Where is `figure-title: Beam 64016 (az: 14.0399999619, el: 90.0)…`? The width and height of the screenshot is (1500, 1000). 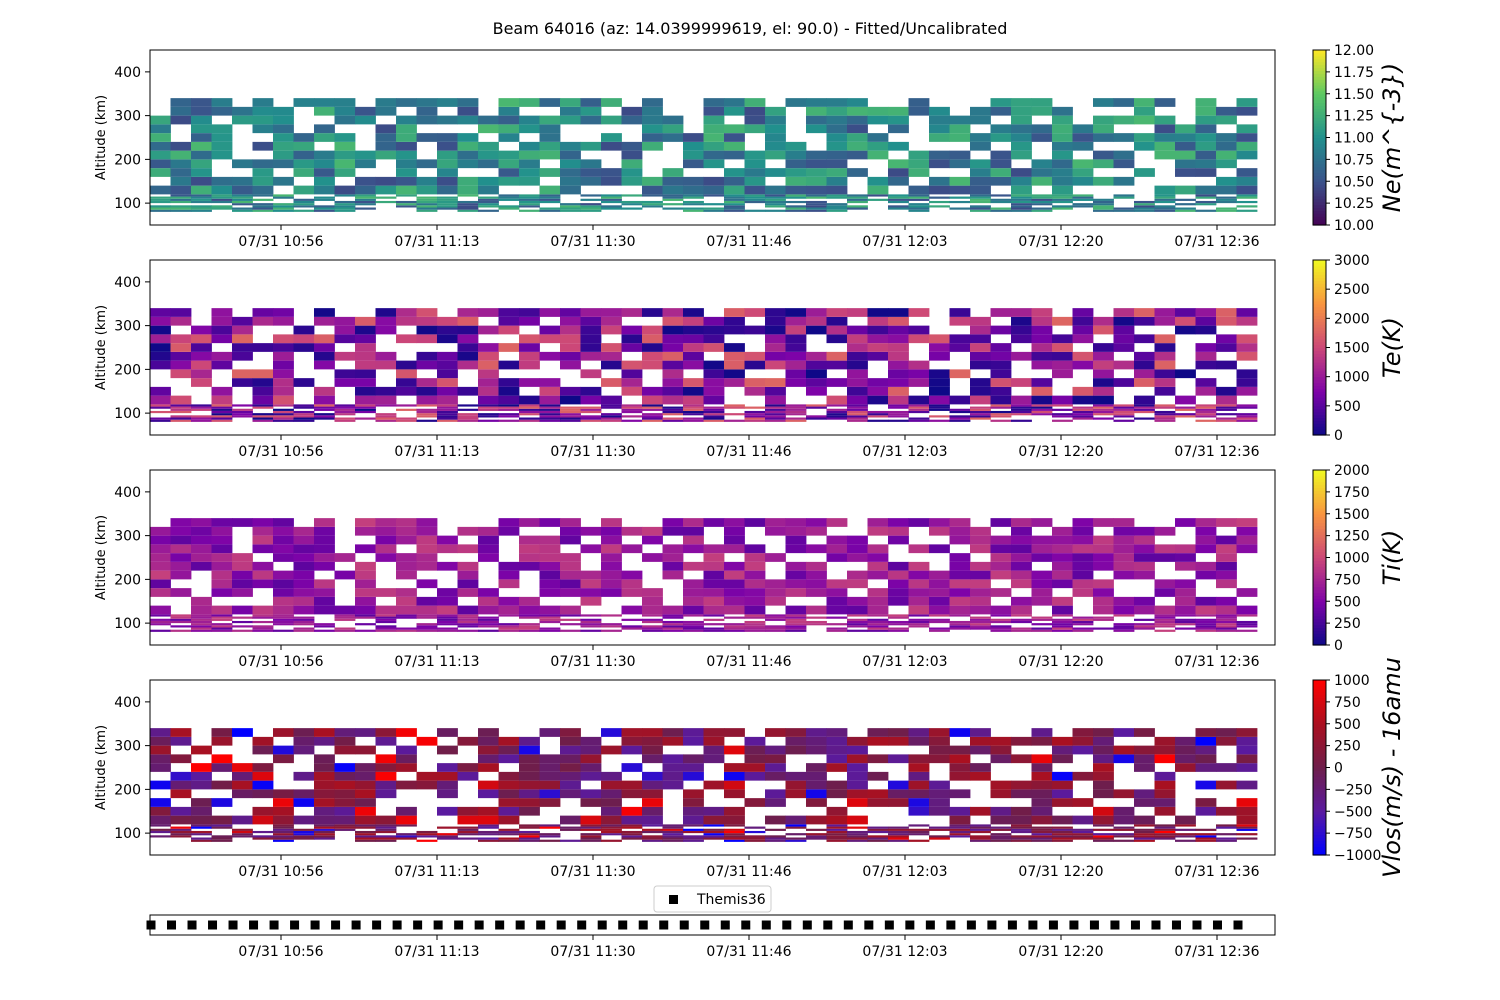 figure-title: Beam 64016 (az: 14.0399999619, el: 90.0)… is located at coordinates (750, 28).